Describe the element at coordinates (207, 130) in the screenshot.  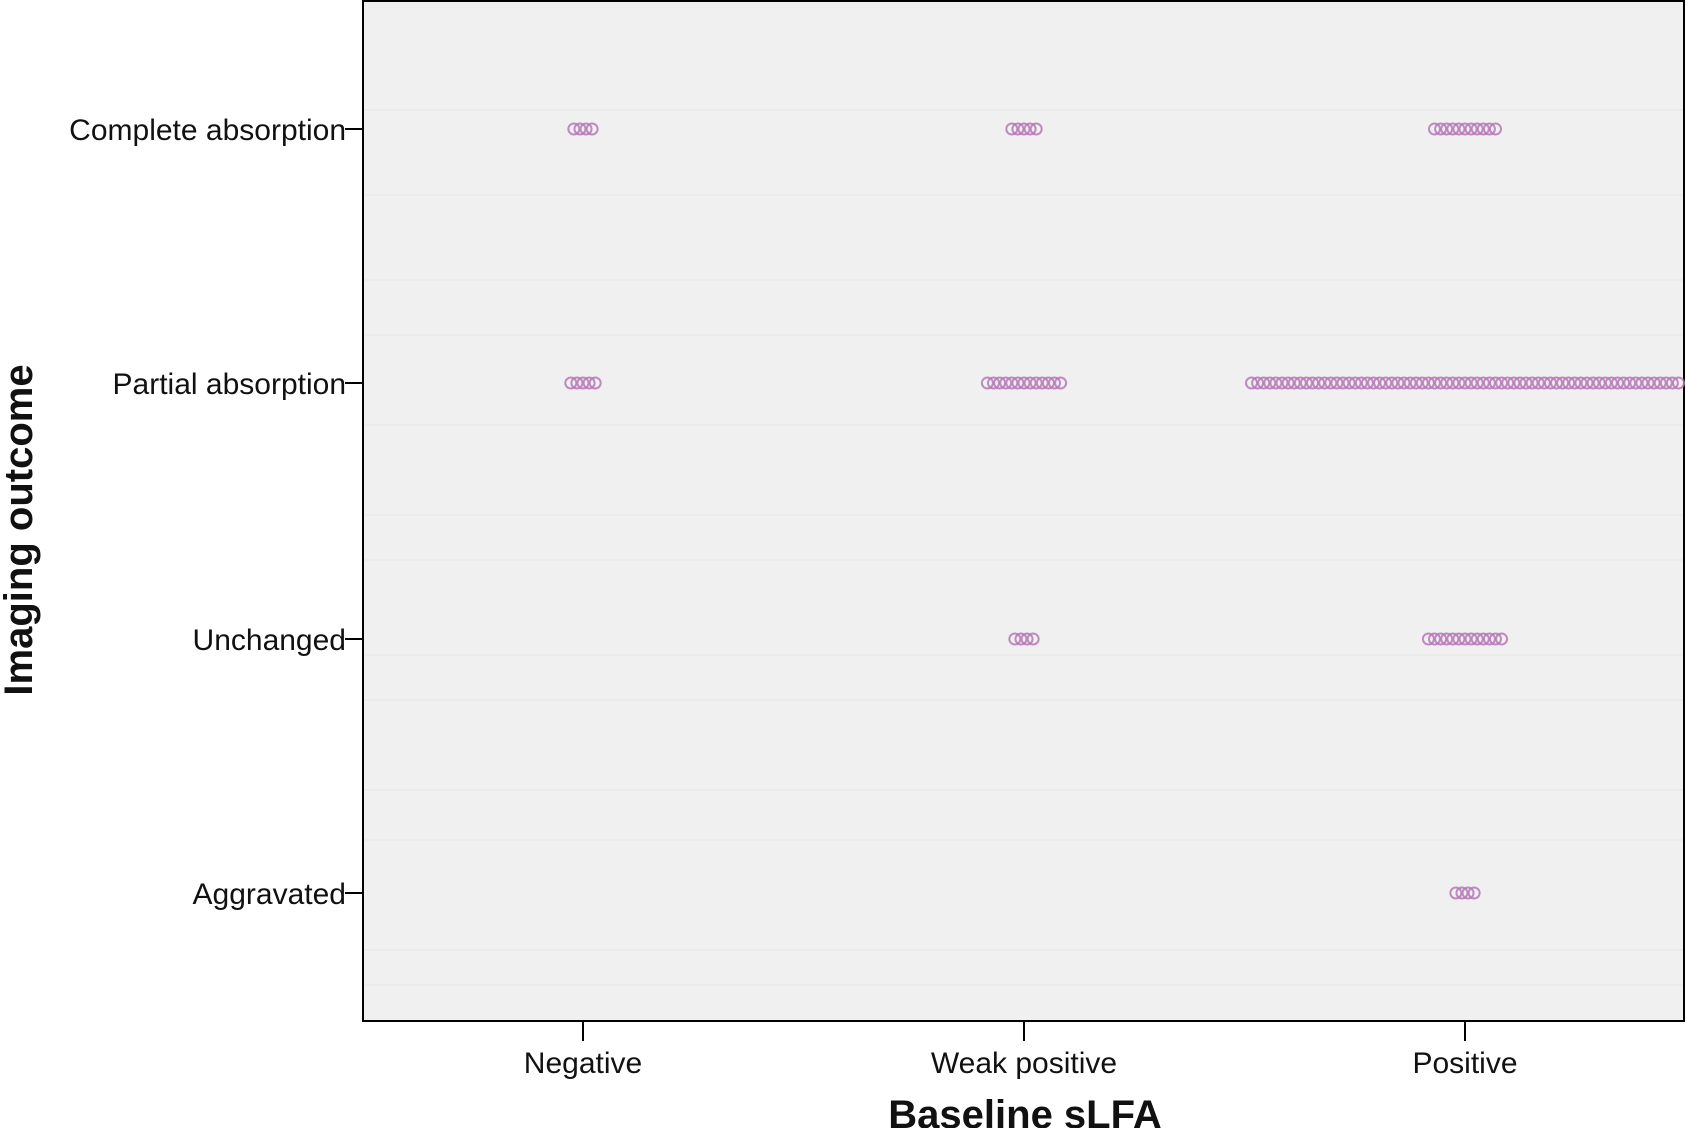
I see `y-tick-label: Complete absorption` at that location.